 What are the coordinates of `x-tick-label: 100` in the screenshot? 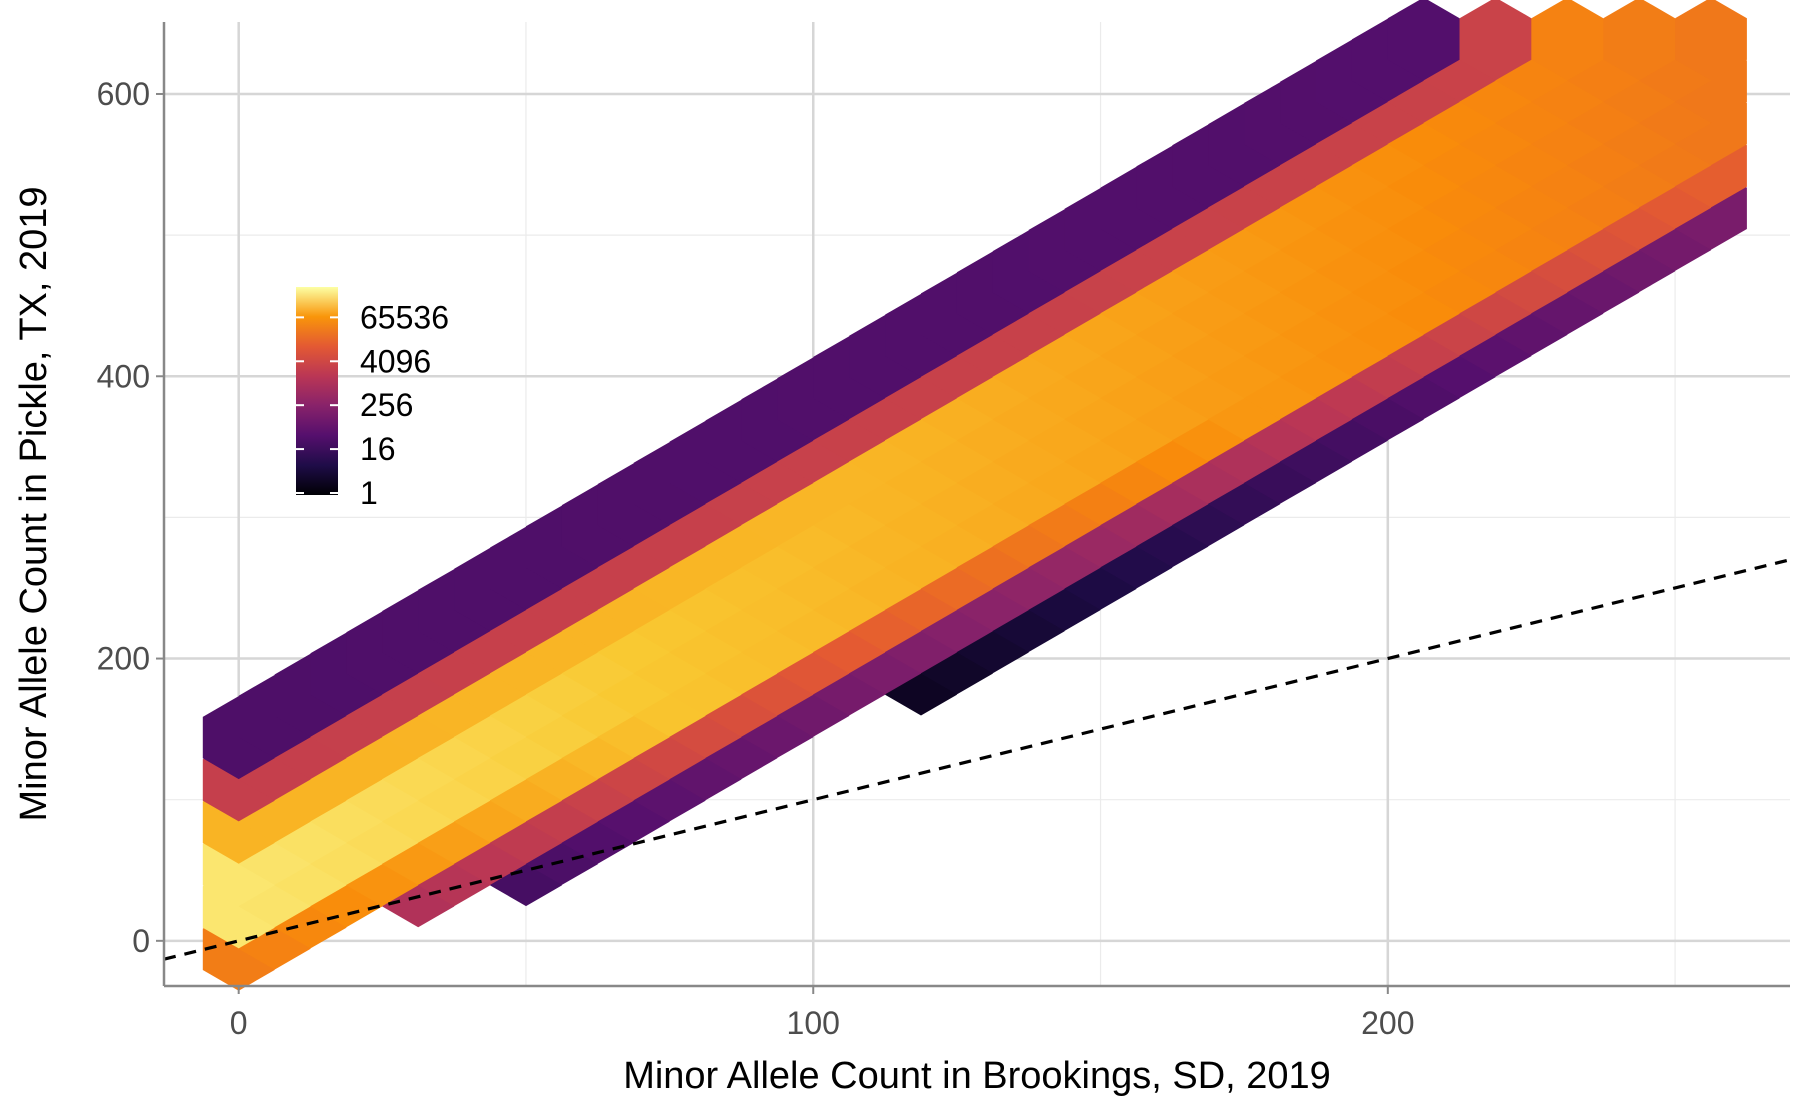 It's located at (813, 1023).